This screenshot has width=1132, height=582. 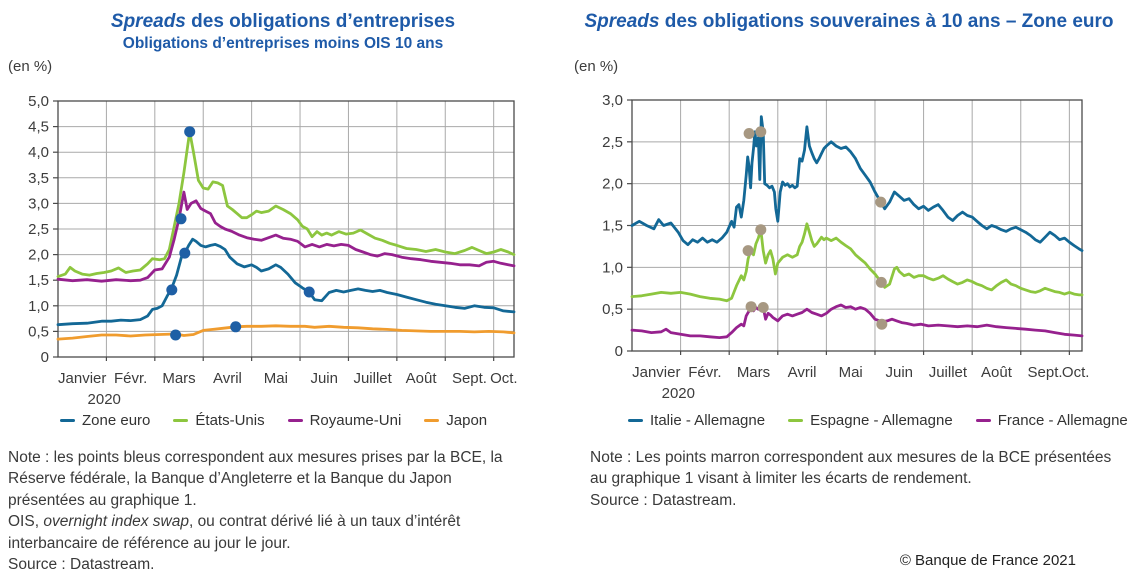 I want to click on legend-label: Zone euro, so click(x=116, y=420).